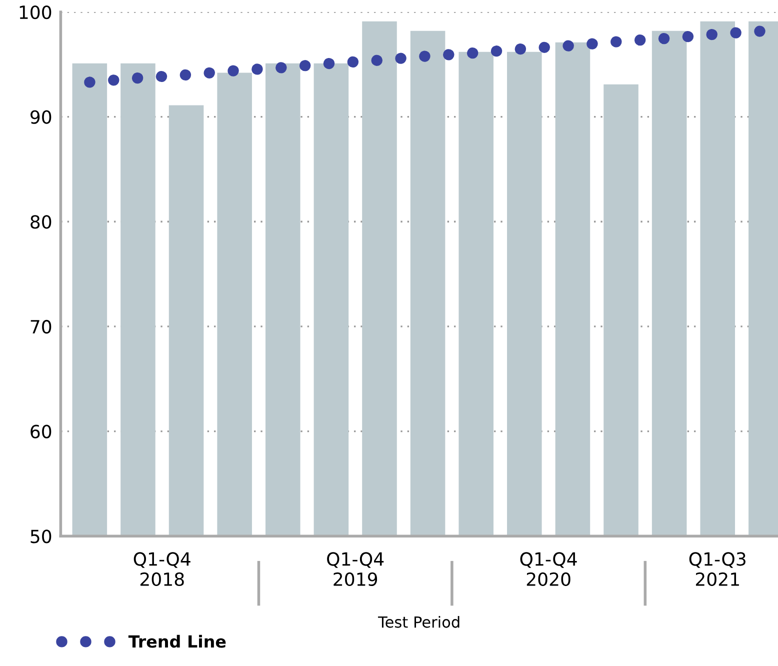  What do you see at coordinates (41, 327) in the screenshot?
I see `y-tick-label: 70` at bounding box center [41, 327].